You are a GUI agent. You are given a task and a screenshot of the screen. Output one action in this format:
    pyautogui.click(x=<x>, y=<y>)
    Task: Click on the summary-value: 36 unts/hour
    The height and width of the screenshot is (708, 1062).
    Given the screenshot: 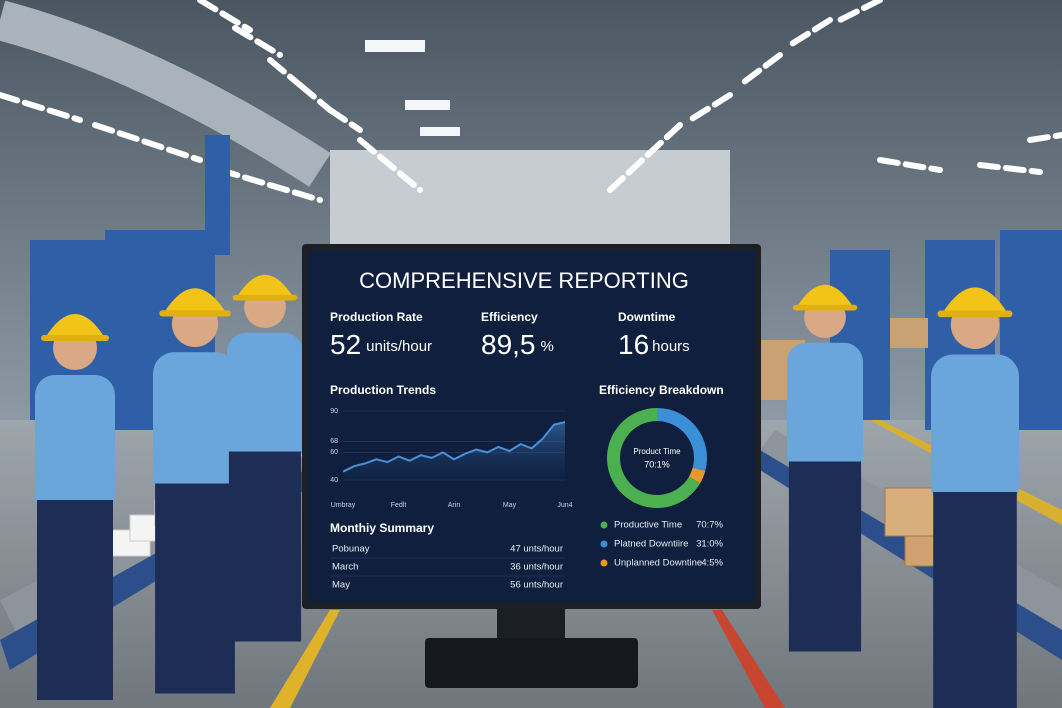 What is the action you would take?
    pyautogui.click(x=536, y=567)
    